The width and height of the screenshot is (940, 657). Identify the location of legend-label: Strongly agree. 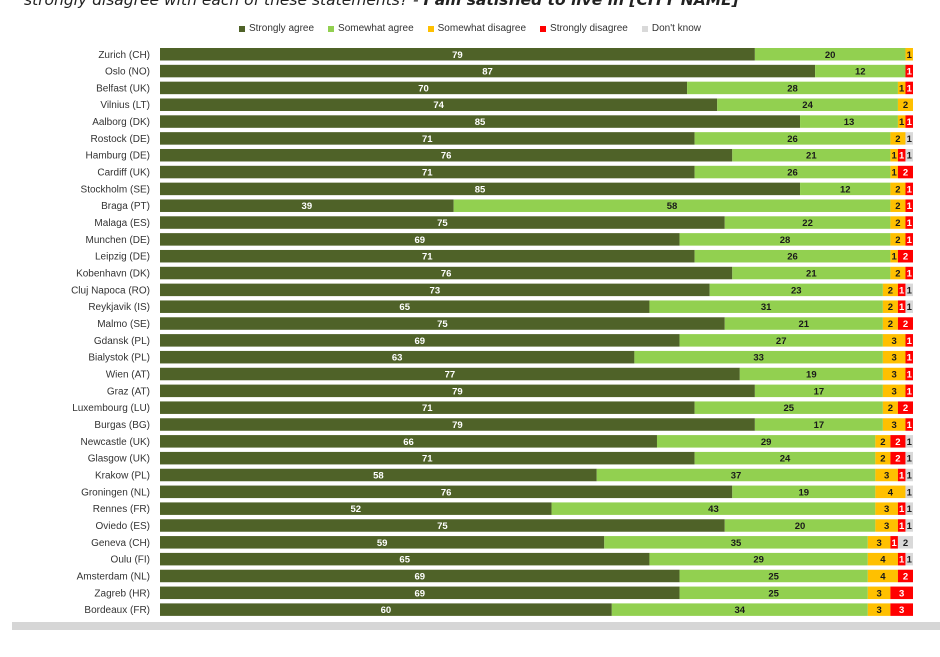
(281, 28).